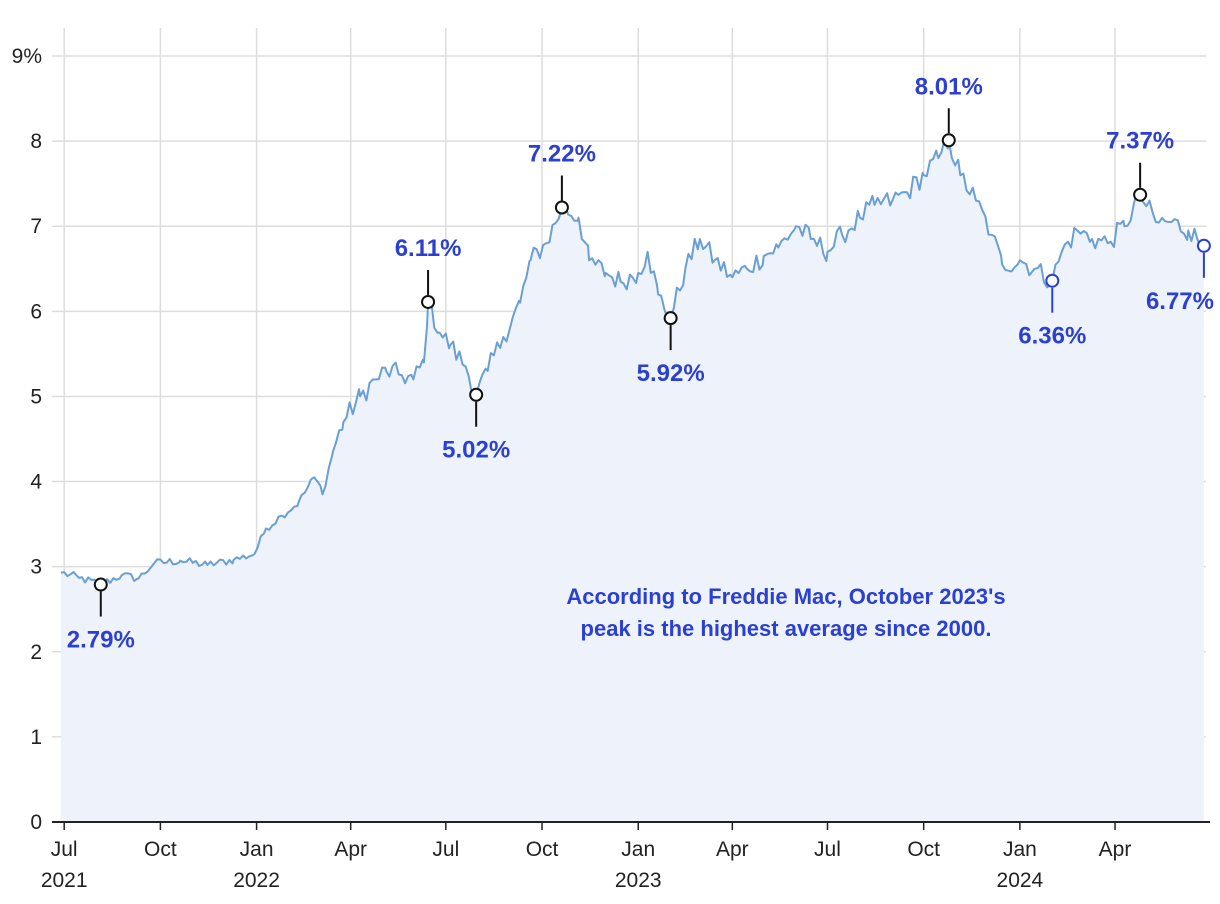 Image resolution: width=1220 pixels, height=904 pixels. What do you see at coordinates (1140, 141) in the screenshot?
I see `callout-label: 7.37%` at bounding box center [1140, 141].